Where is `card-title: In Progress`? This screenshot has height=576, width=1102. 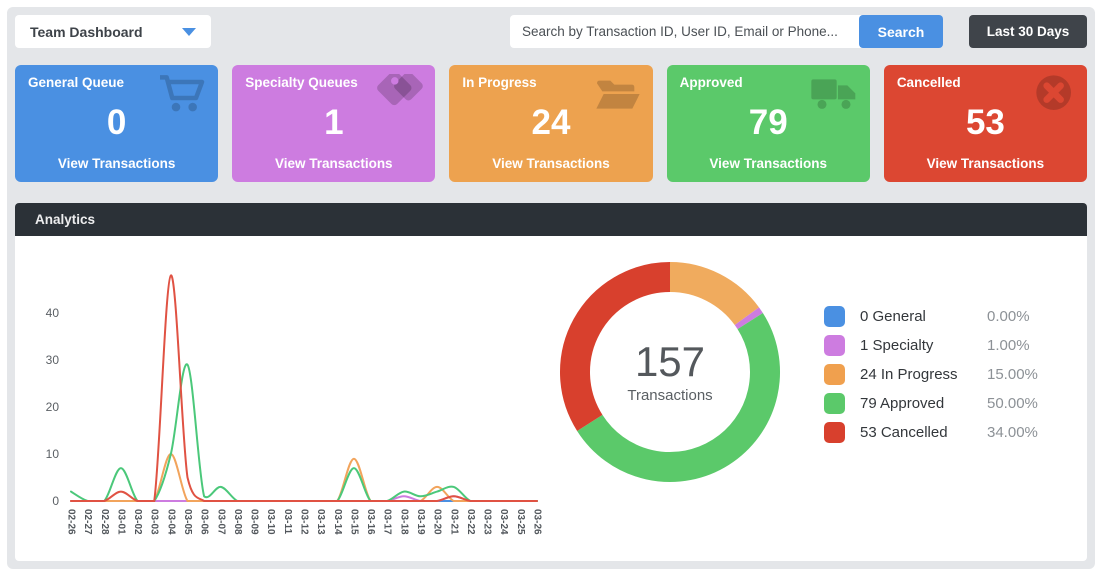
card-title: In Progress is located at coordinates (499, 82).